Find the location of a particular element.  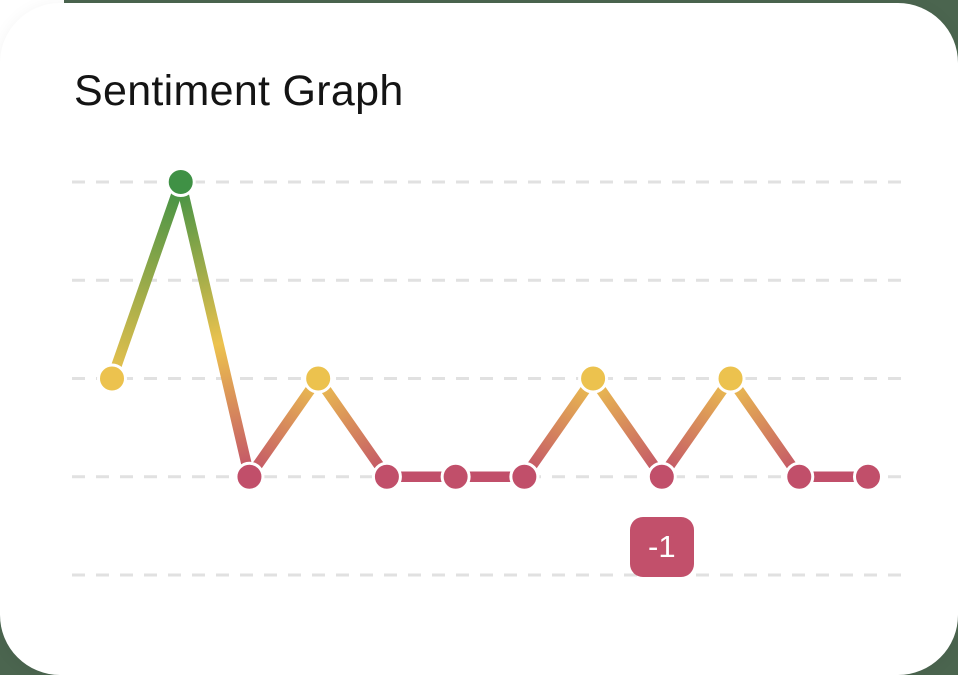

chart-title: Sentiment Graph is located at coordinates (239, 91).